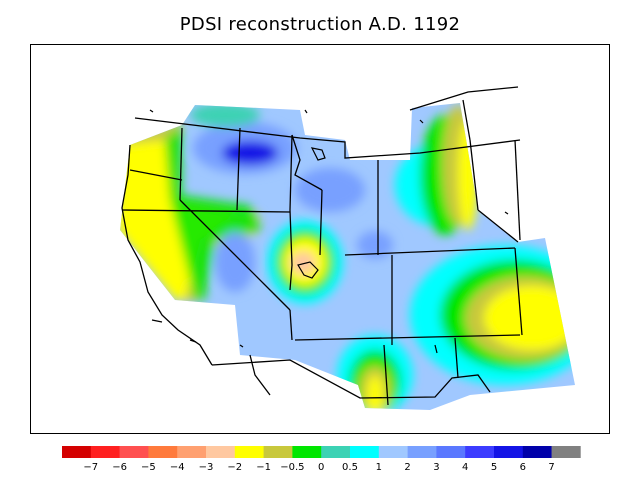 Image resolution: width=640 pixels, height=480 pixels. Describe the element at coordinates (90, 467) in the screenshot. I see `colorbar-tick-label: −7` at that location.